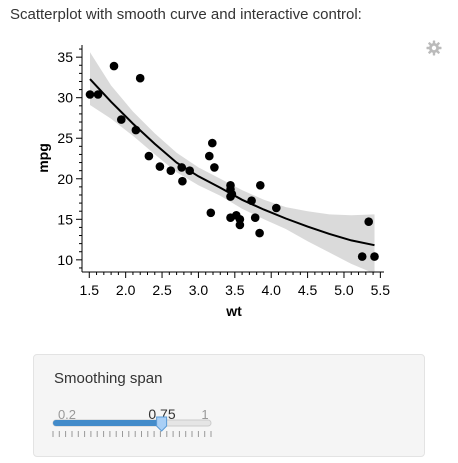 The width and height of the screenshot is (458, 463). I want to click on smoothing-span-label: Smoothing span, so click(108, 378).